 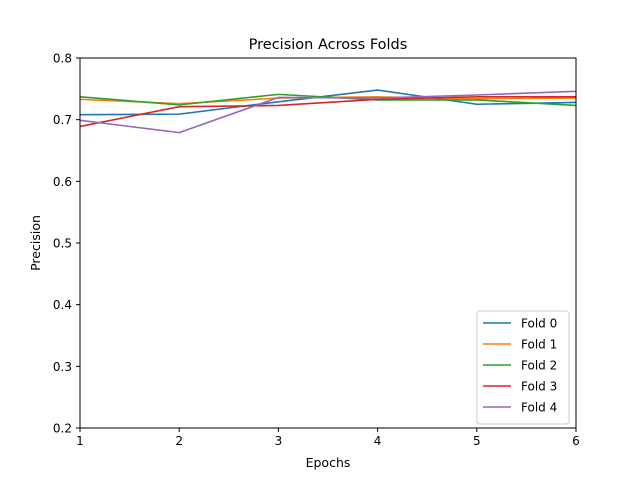 What do you see at coordinates (62, 182) in the screenshot?
I see `y-tick-label: 0.6` at bounding box center [62, 182].